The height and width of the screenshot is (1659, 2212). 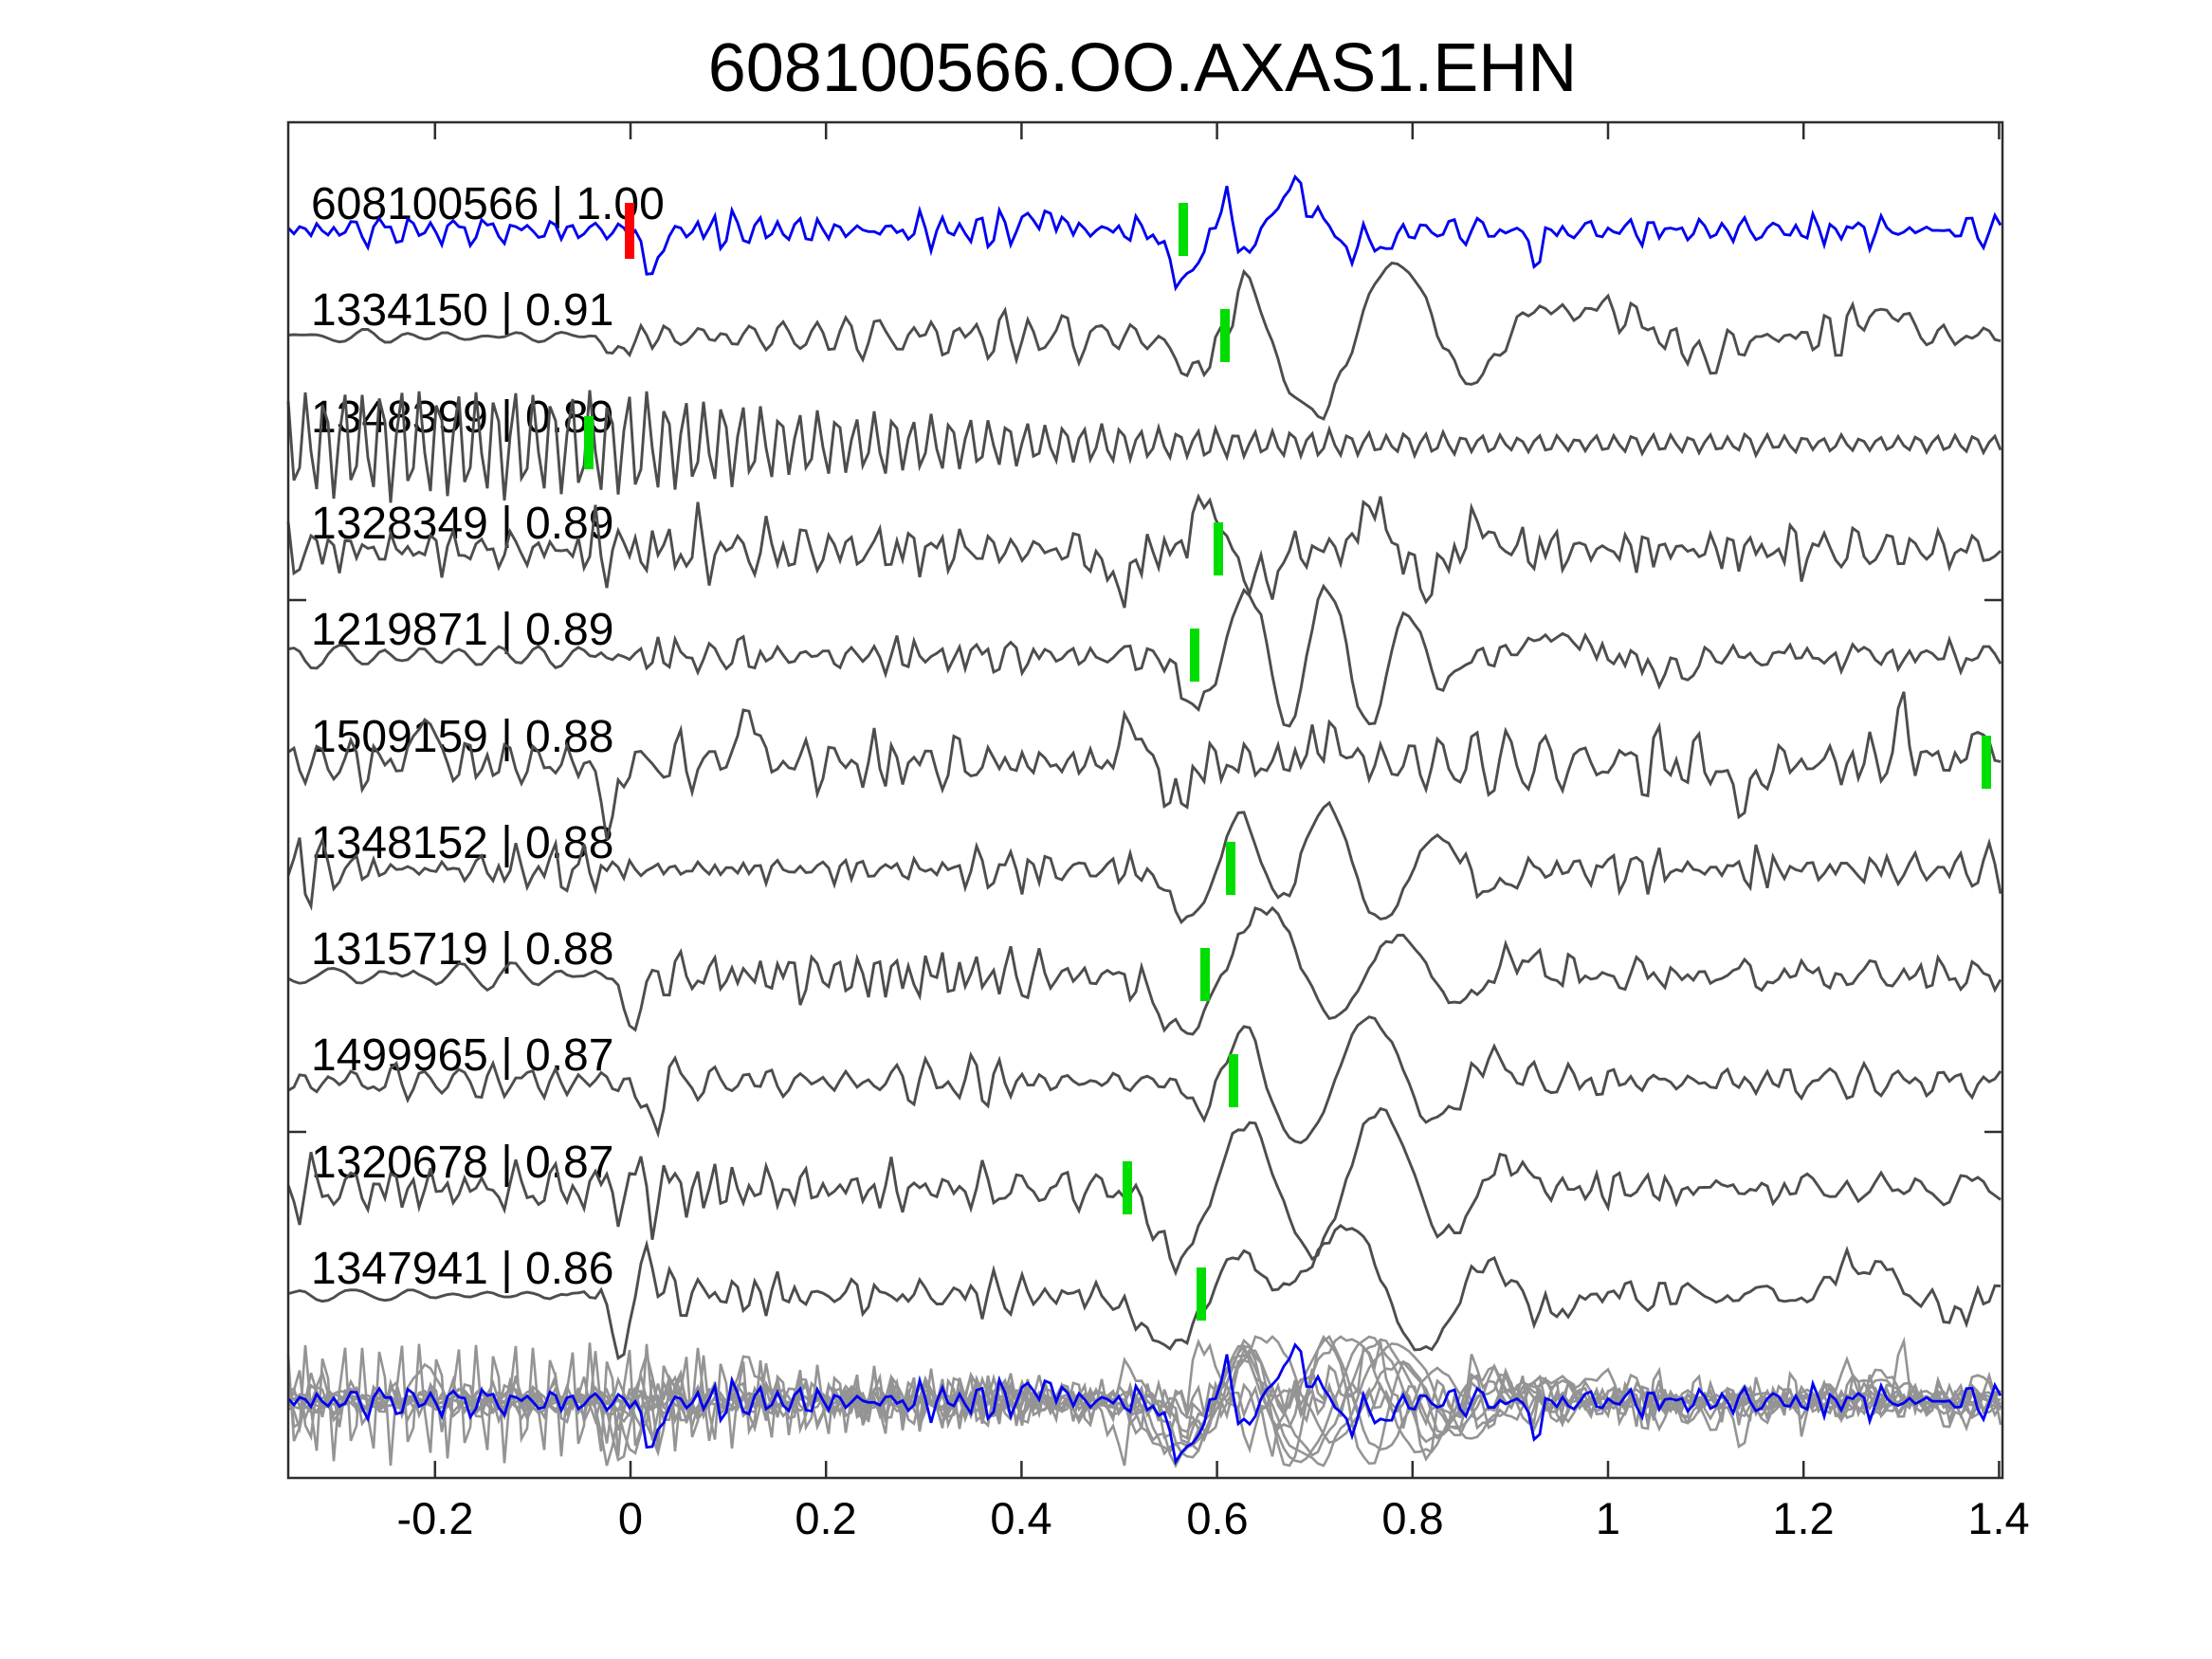 What do you see at coordinates (488, 204) in the screenshot?
I see `svg-text: 608100566 | 1.00` at bounding box center [488, 204].